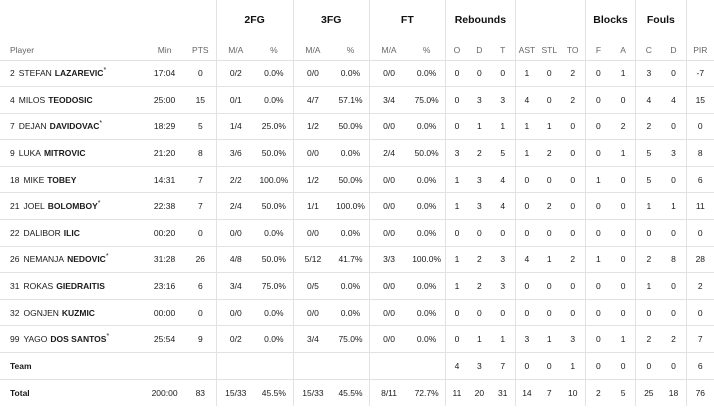 The image size is (714, 410). What do you see at coordinates (351, 50) in the screenshot?
I see `column-header-3fg-pct: %` at bounding box center [351, 50].